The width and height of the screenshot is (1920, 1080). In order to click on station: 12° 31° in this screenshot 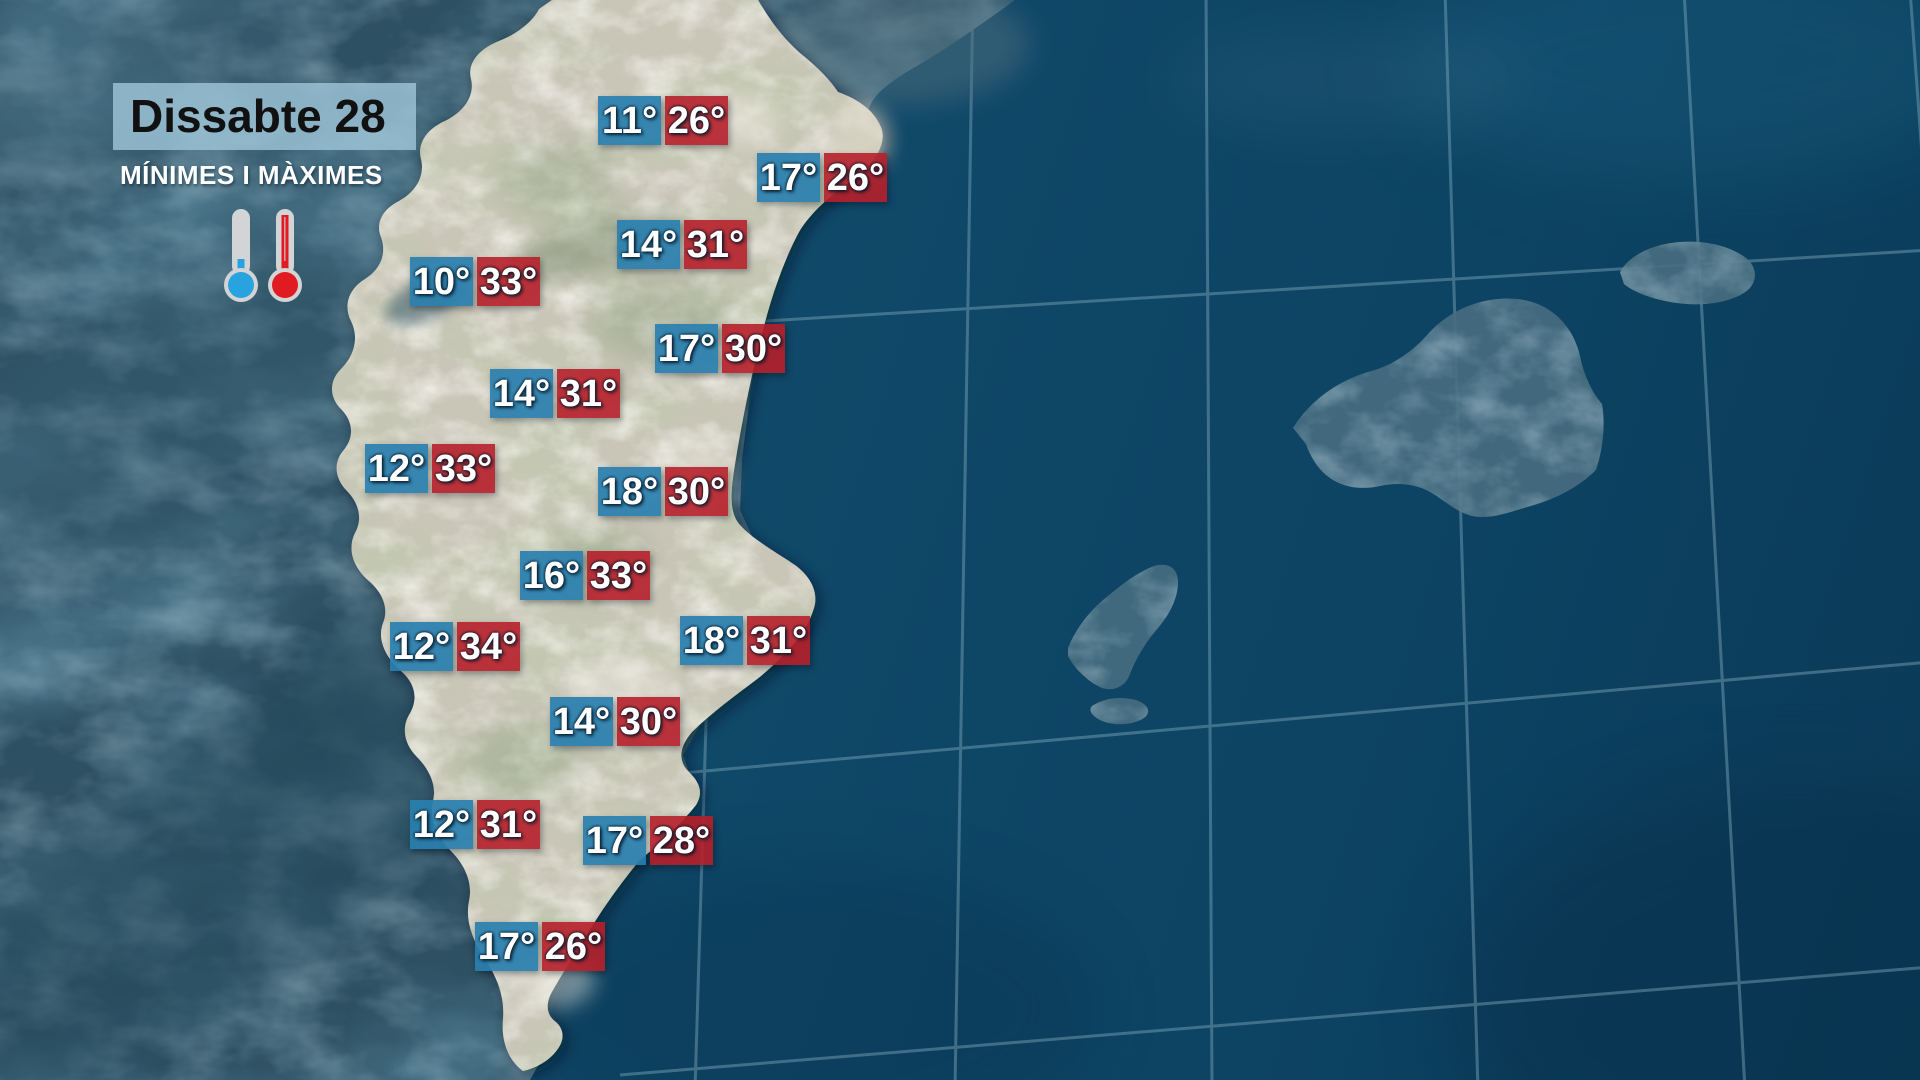, I will do `click(475, 824)`.